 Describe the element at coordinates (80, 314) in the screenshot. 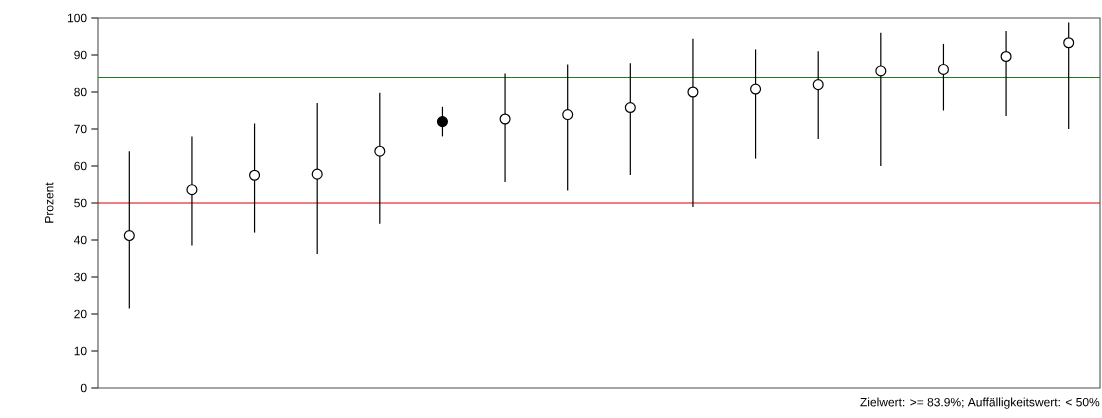

I see `y-tick-label: 20` at that location.